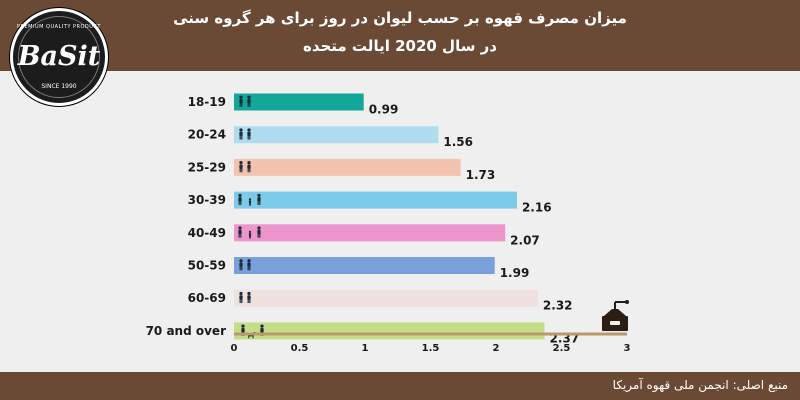  I want to click on category-label: 70 and over, so click(186, 331).